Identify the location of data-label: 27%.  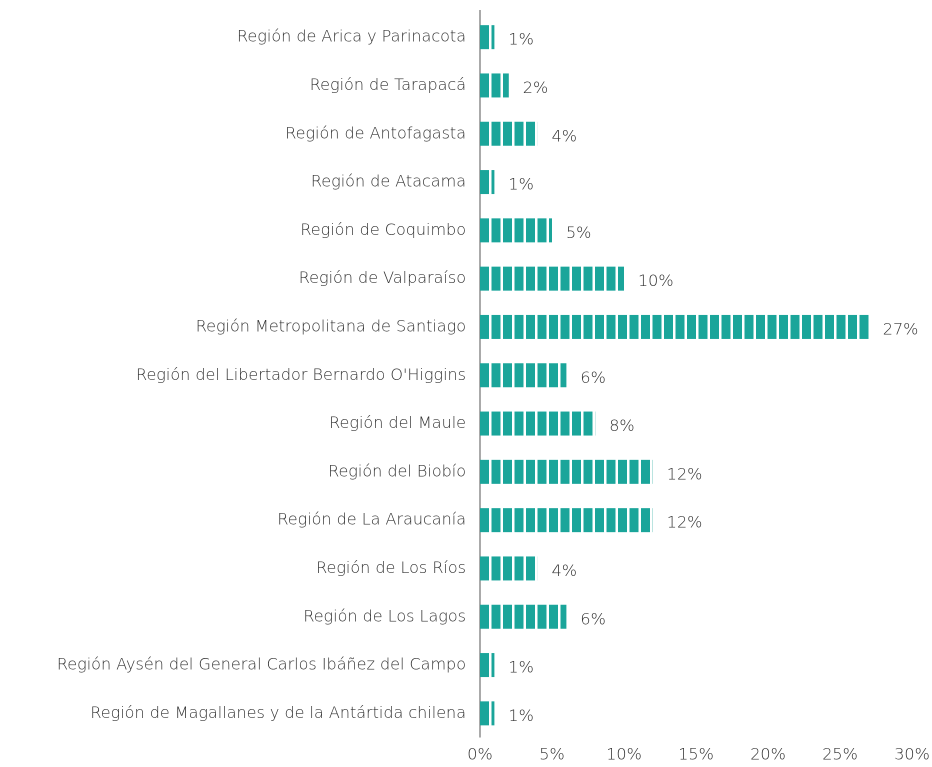
(901, 328).